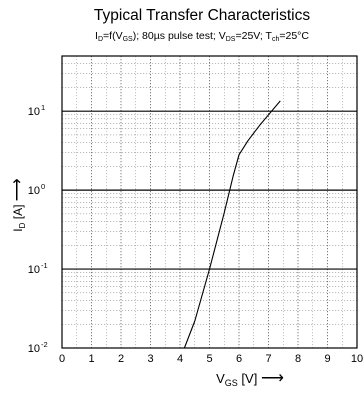 The height and width of the screenshot is (394, 364). I want to click on subtitle-text-2: =f(V, so click(113, 36).